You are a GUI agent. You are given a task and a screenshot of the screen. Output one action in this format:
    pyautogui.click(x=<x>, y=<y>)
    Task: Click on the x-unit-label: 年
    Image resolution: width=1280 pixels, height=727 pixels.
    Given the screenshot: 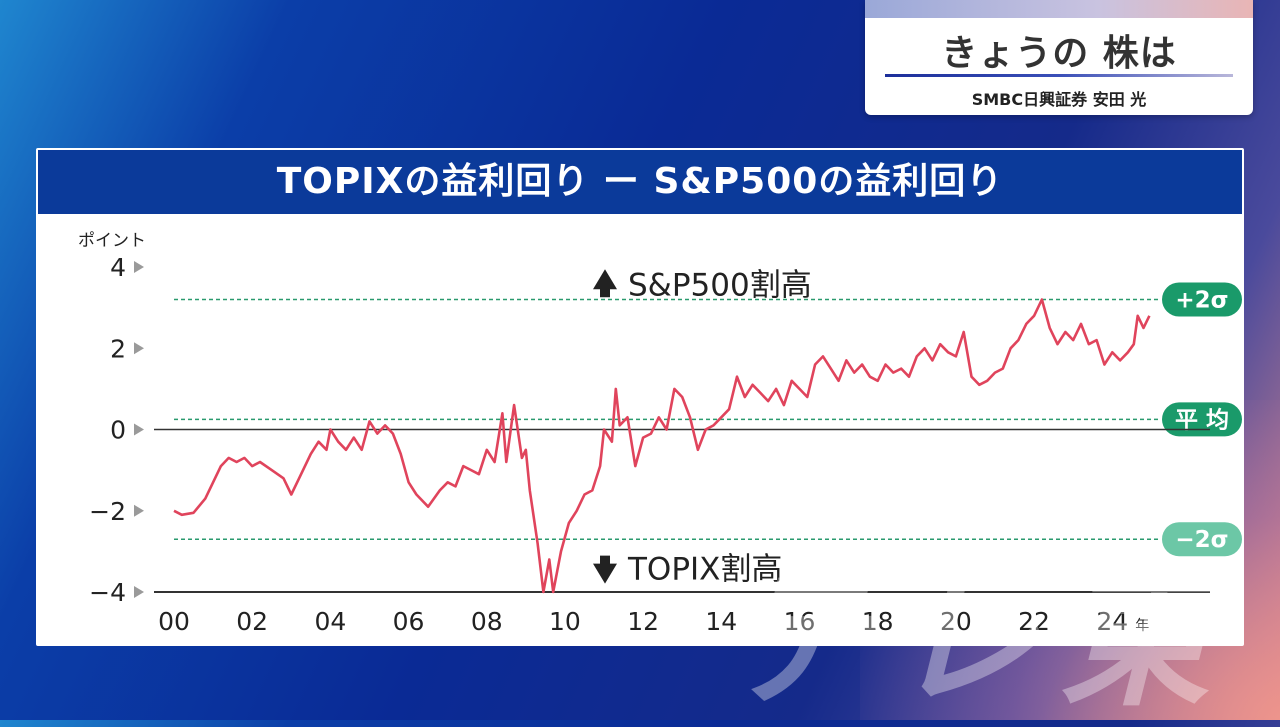 What is the action you would take?
    pyautogui.click(x=1142, y=626)
    